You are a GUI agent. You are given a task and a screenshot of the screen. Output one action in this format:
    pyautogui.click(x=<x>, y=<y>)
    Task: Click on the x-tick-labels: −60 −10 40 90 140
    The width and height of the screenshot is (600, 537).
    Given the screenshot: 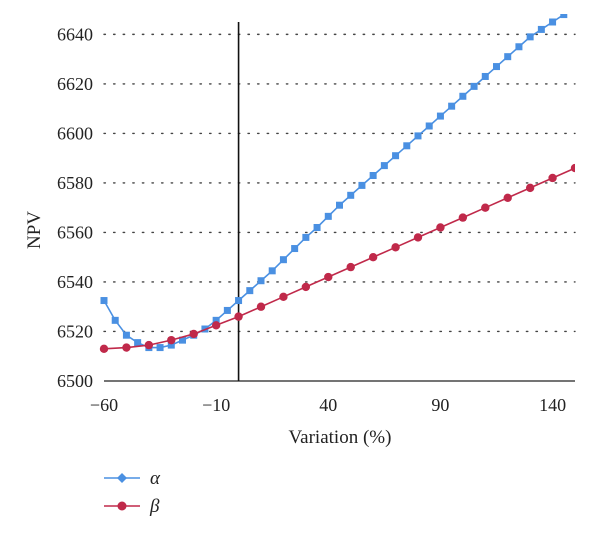 What is the action you would take?
    pyautogui.click(x=328, y=405)
    